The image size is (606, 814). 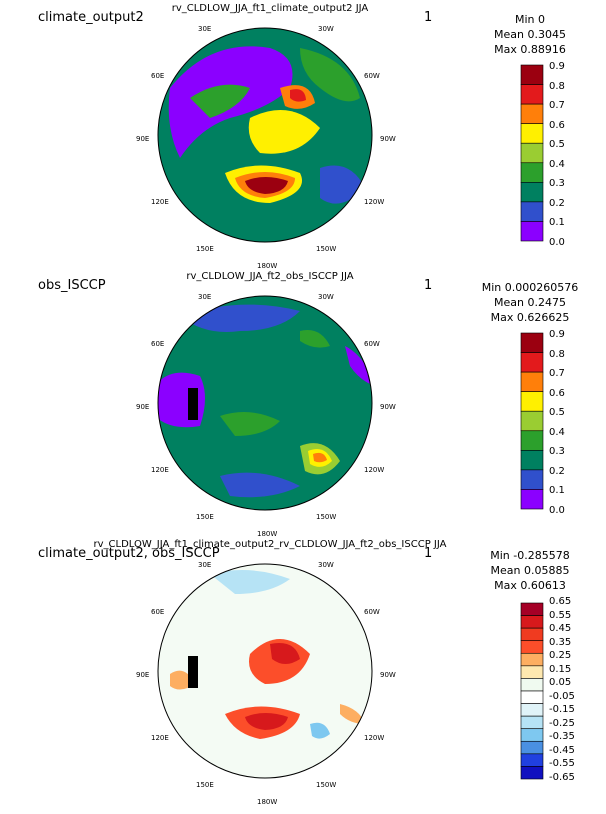 I want to click on colorbar-tick-label: -0.05, so click(x=562, y=696).